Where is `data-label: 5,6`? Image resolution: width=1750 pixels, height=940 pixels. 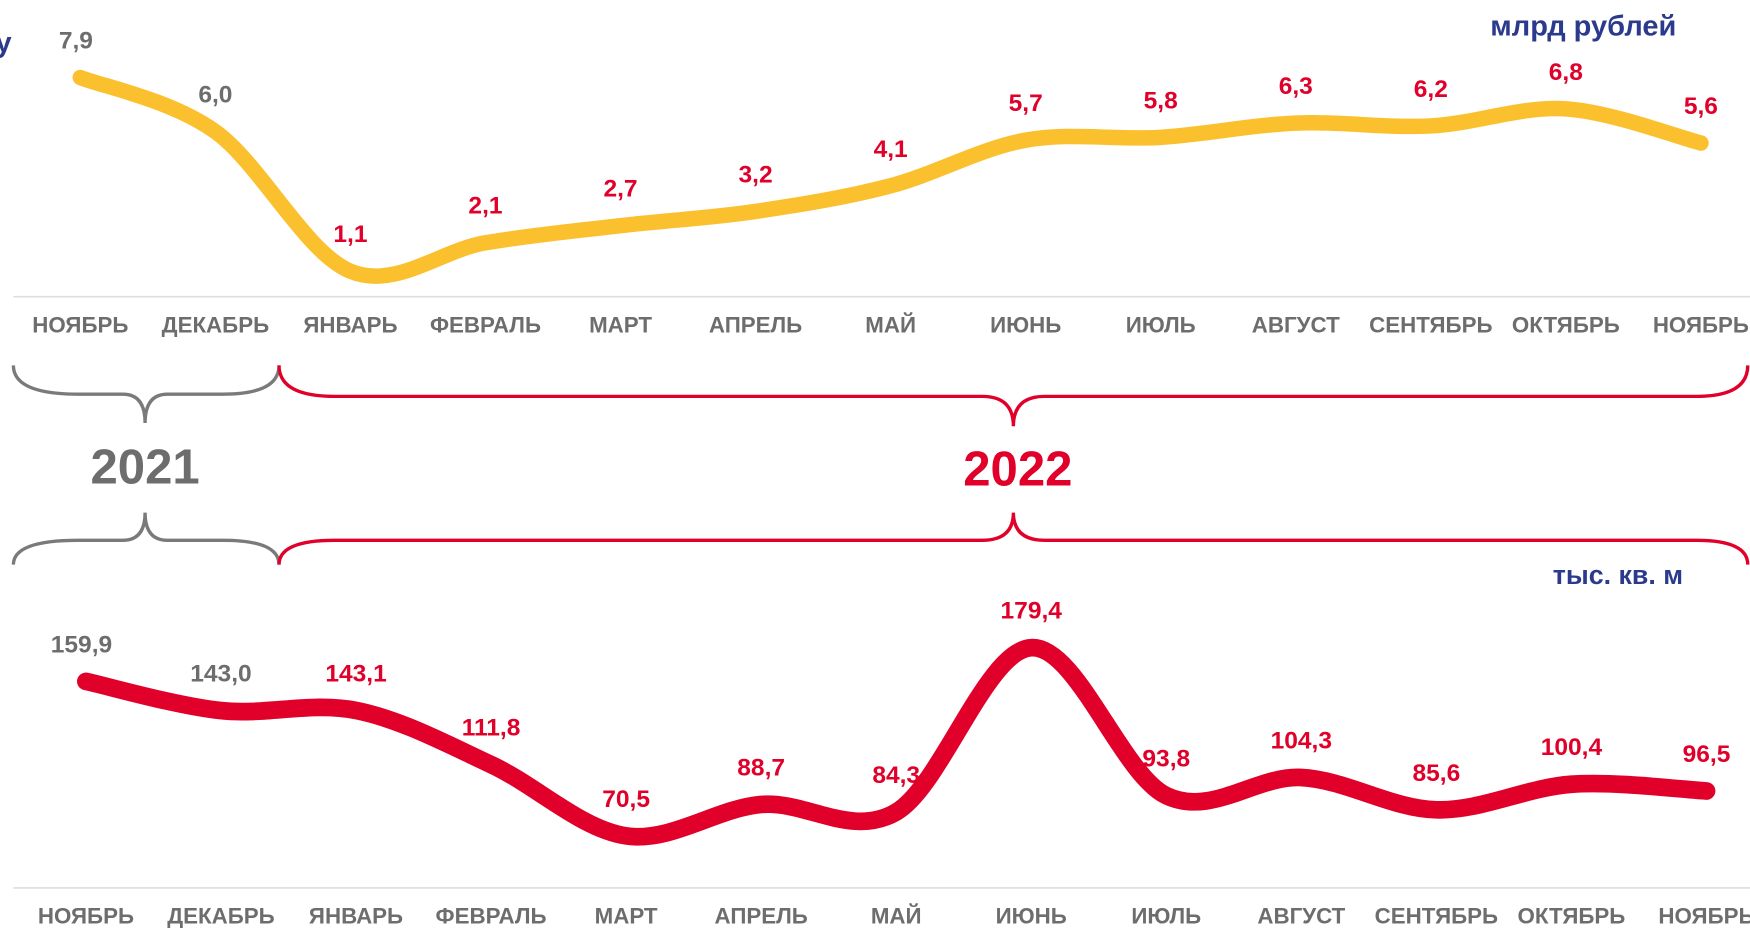 data-label: 5,6 is located at coordinates (1701, 106).